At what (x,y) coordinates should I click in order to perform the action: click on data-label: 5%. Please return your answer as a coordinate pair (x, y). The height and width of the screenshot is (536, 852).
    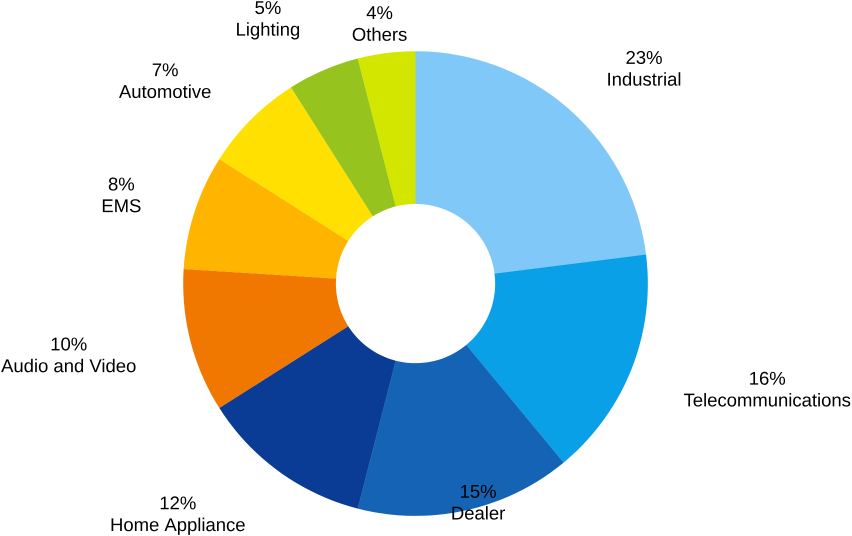
    Looking at the image, I should click on (268, 7).